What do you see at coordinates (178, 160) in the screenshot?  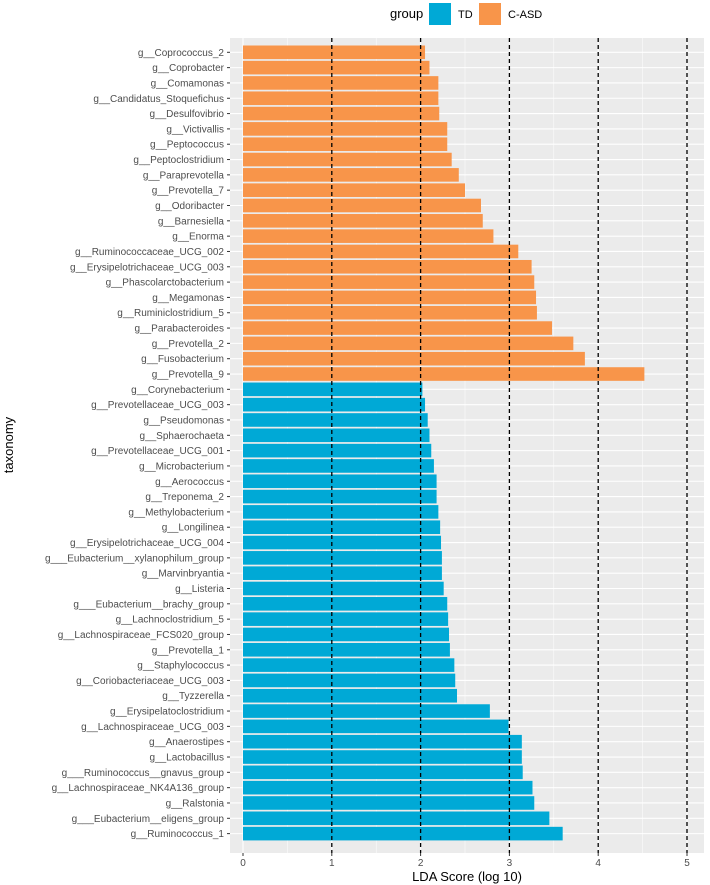 I see `y-tick-label: g__Peptoclostridium` at bounding box center [178, 160].